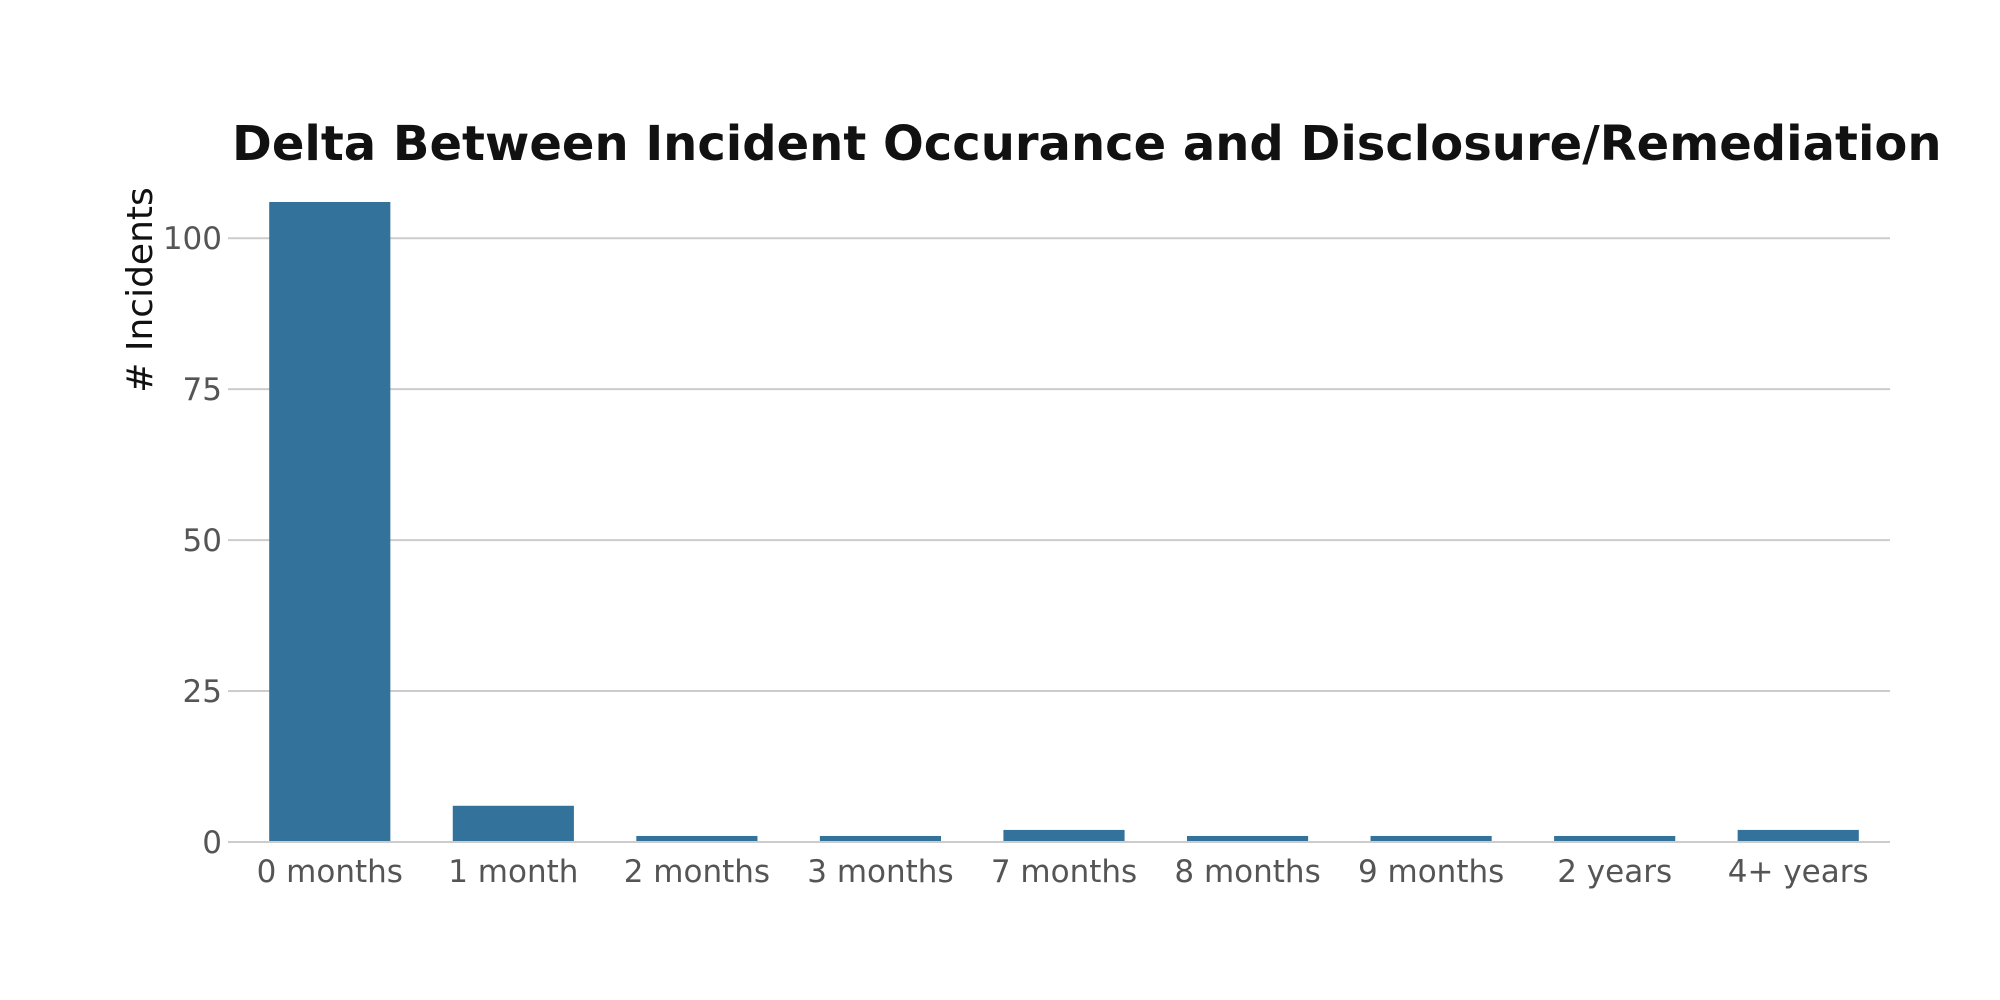  What do you see at coordinates (880, 872) in the screenshot?
I see `x-tick-label: 3 months` at bounding box center [880, 872].